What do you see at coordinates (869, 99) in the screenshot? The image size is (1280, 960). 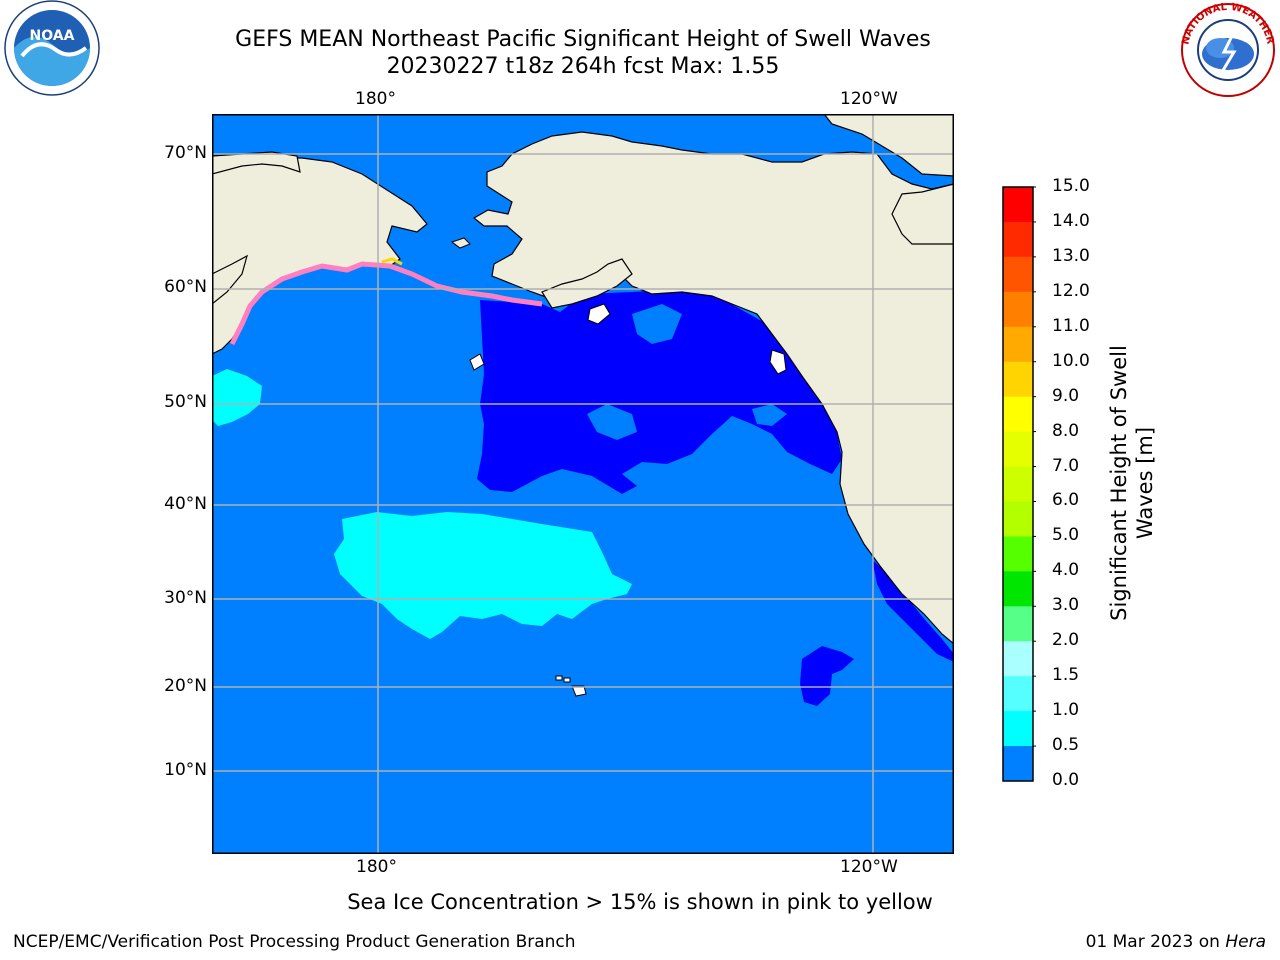 I see `lon-label-top-120w: 120°W` at bounding box center [869, 99].